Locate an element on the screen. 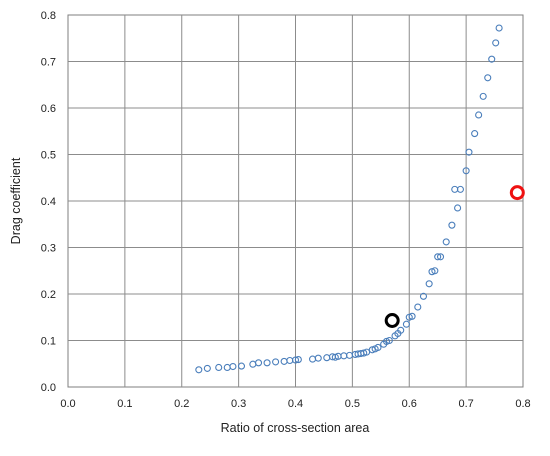 The image size is (550, 456). x-axis-title: Ratio of cross-section area is located at coordinates (295, 428).